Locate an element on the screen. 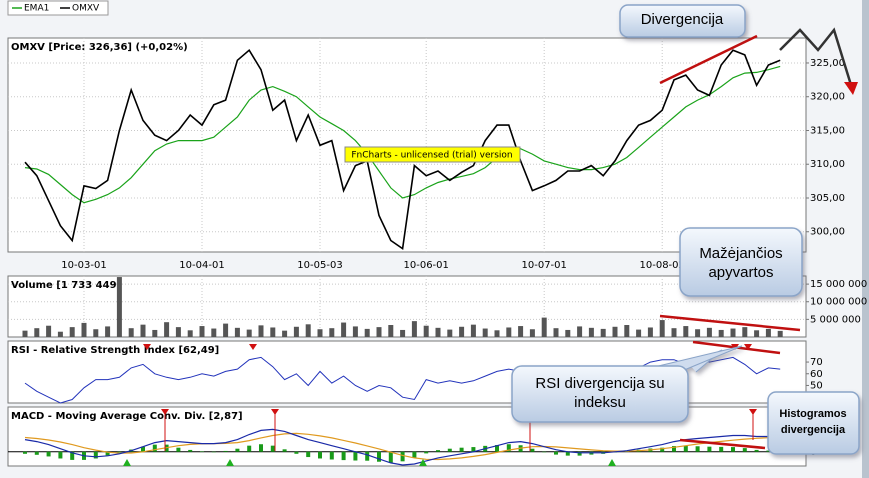 Image resolution: width=869 pixels, height=478 pixels. callout-text: Divergencija is located at coordinates (682, 19).